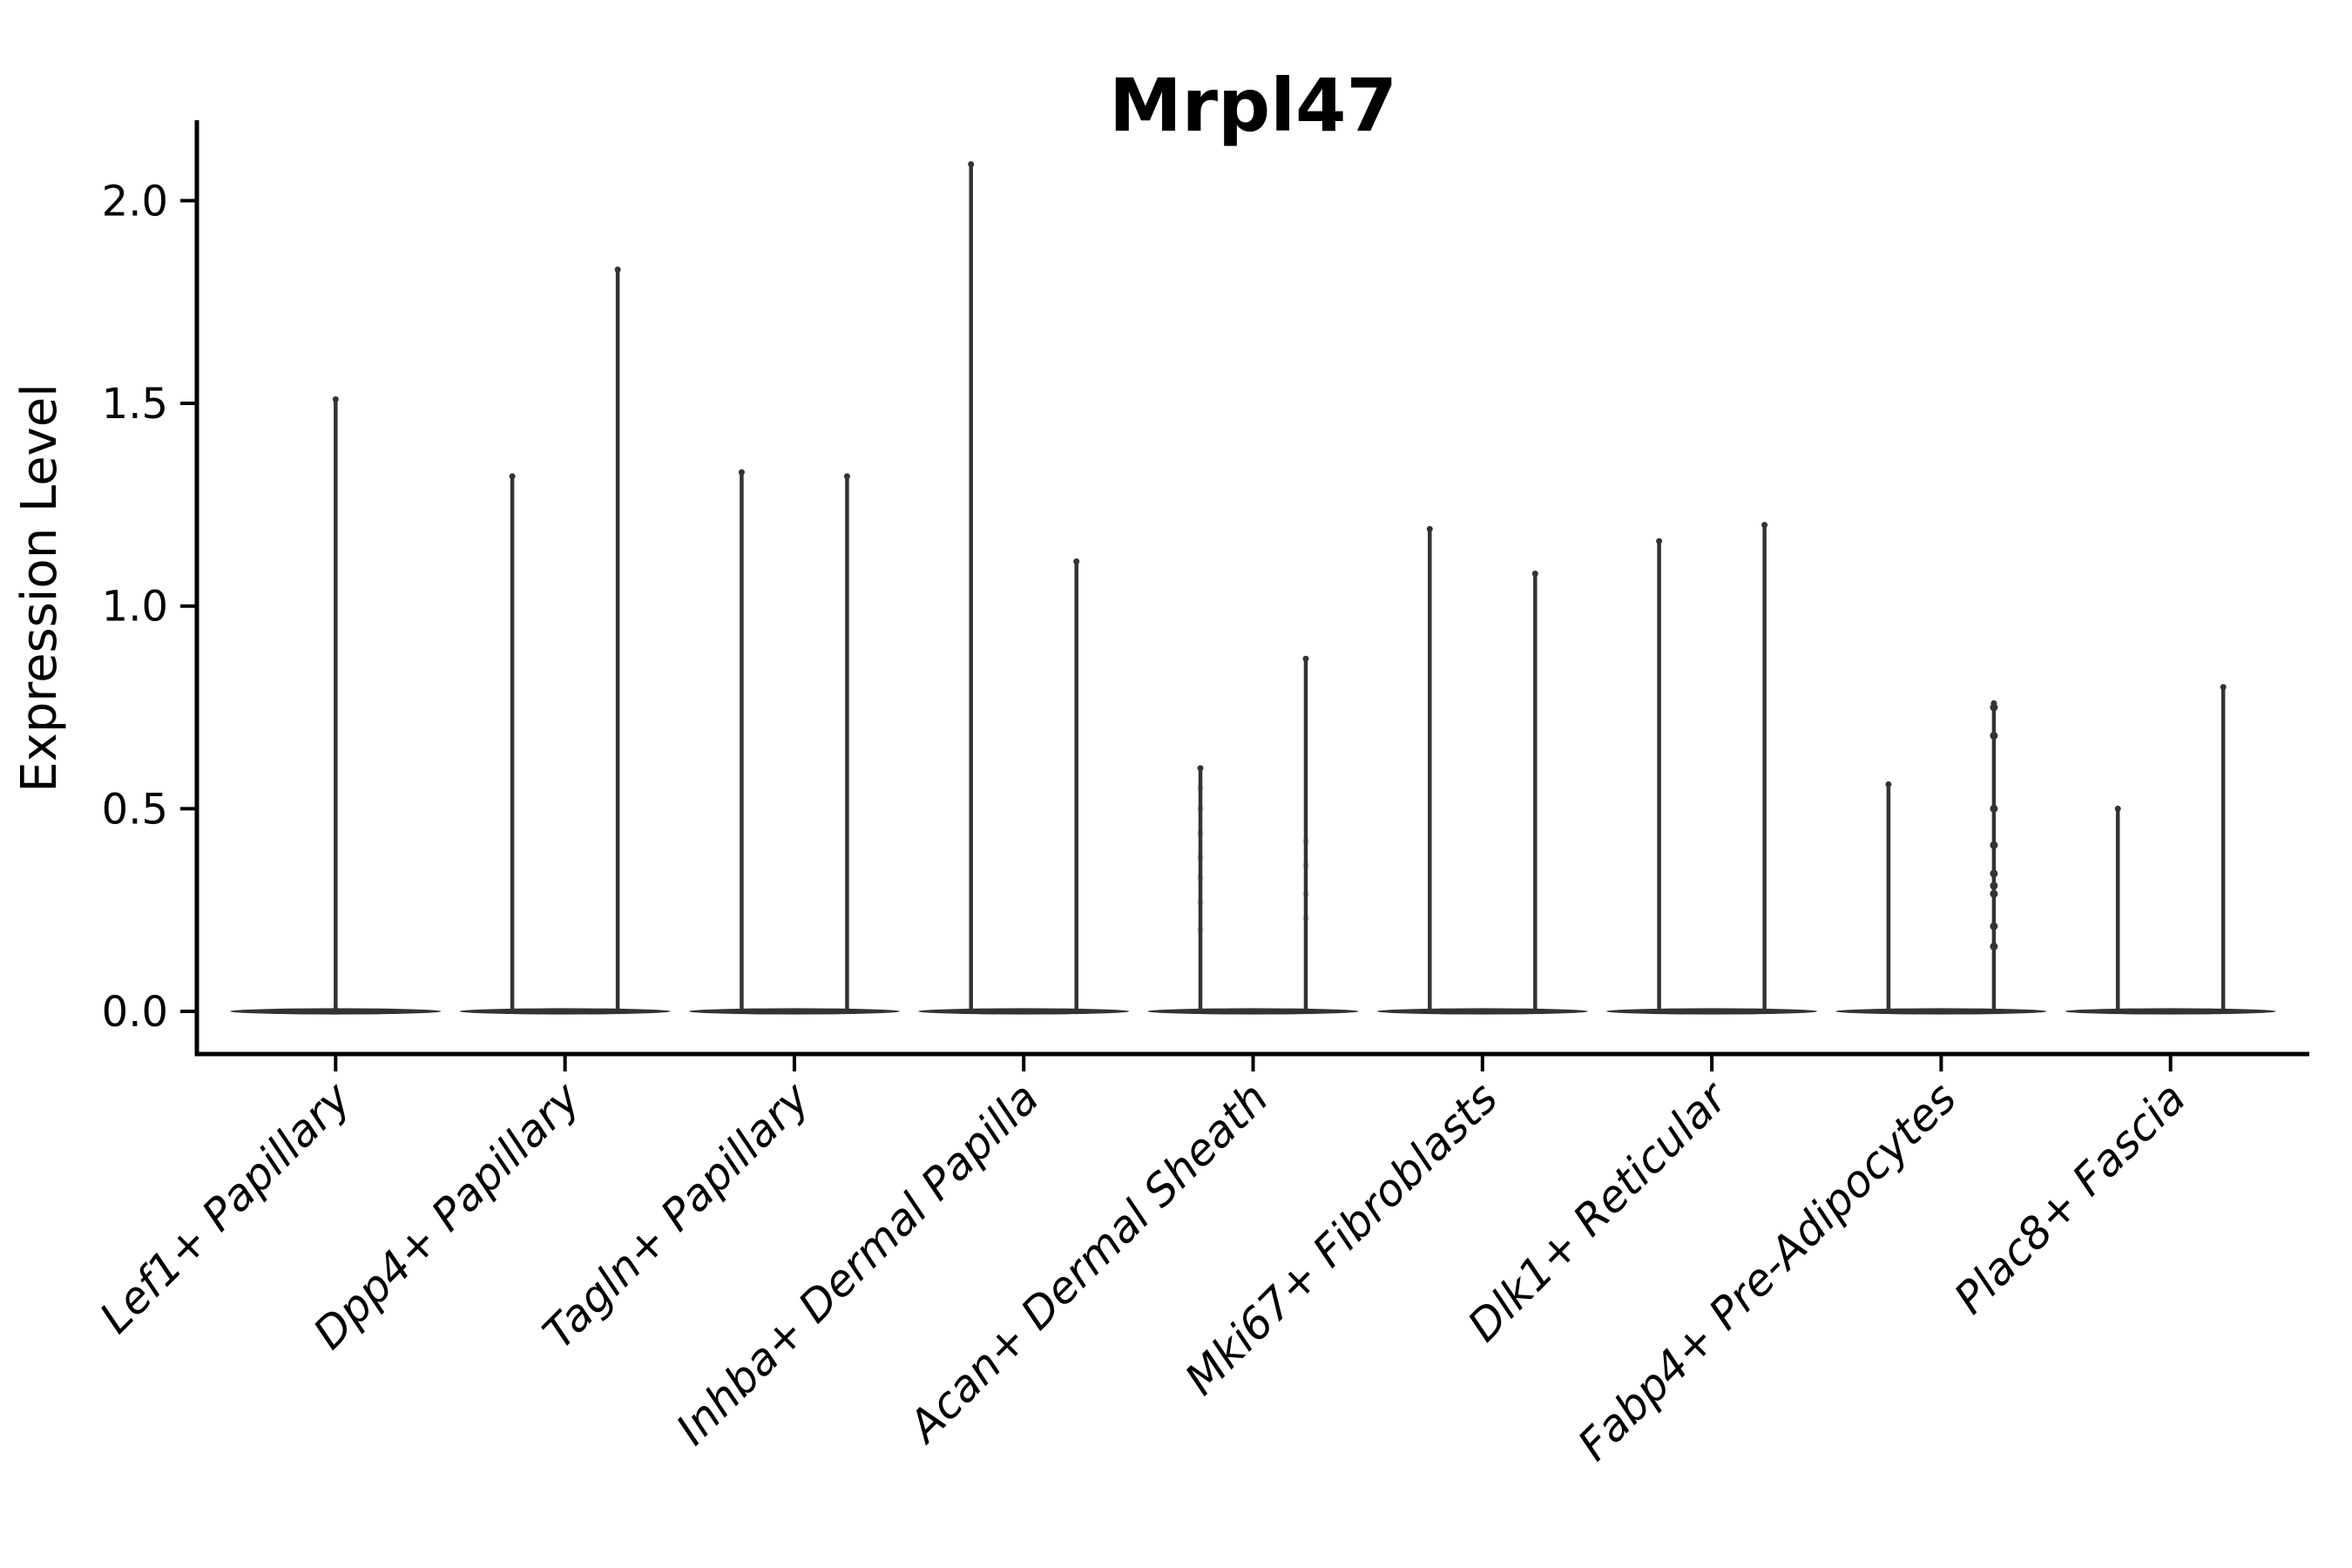 The height and width of the screenshot is (1568, 2352). Describe the element at coordinates (2069, 1197) in the screenshot. I see `x-tick-label: Plac8+ Fascia` at that location.